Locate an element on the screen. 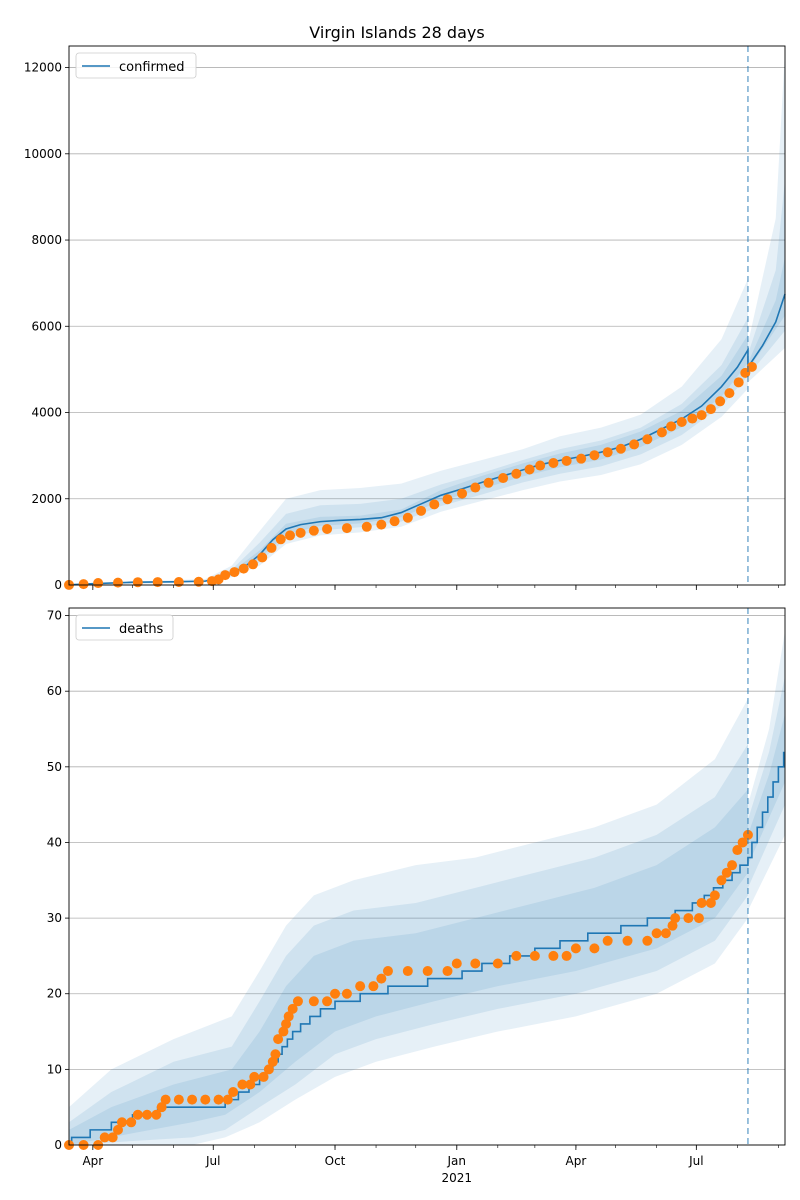 The height and width of the screenshot is (1200, 800). y-tick-label: 20 is located at coordinates (54, 994).